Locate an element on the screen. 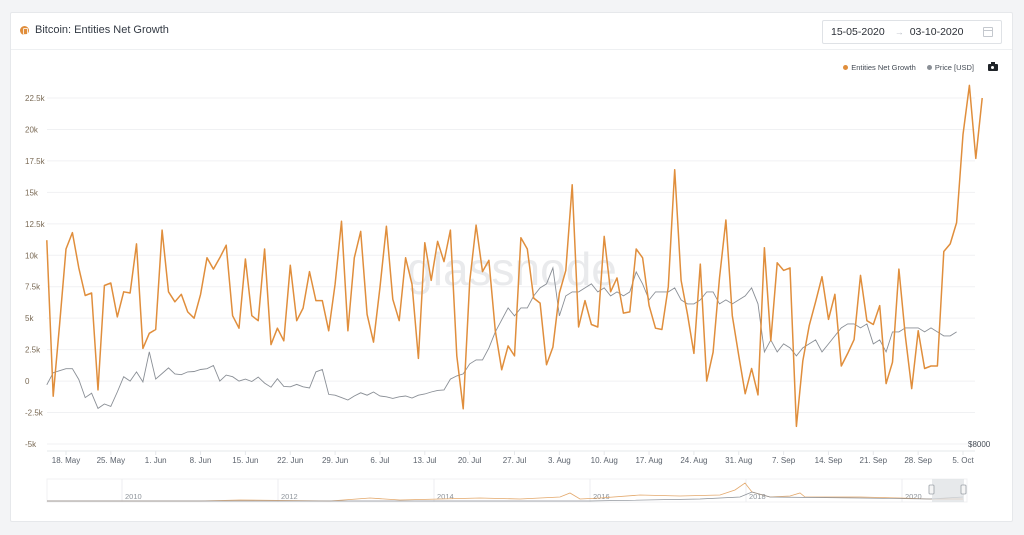  x-tick-label: 29. Jun is located at coordinates (335, 460).